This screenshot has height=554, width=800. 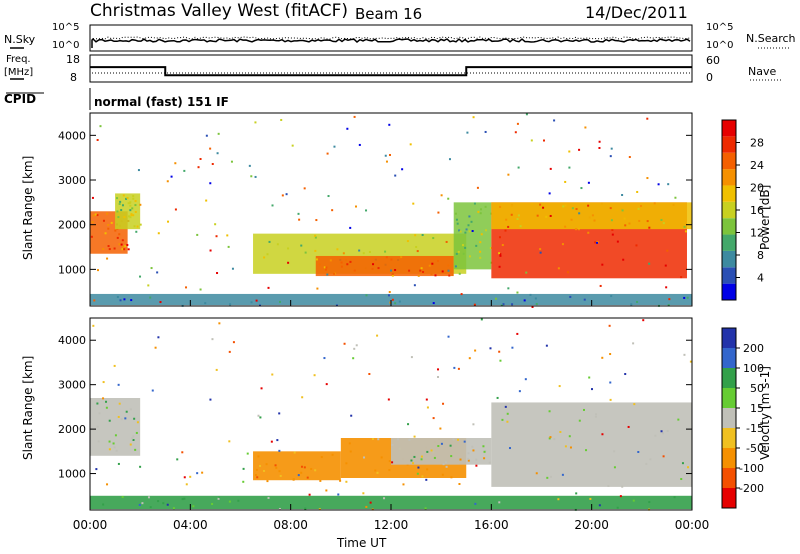 I want to click on xtick-label: 00:00, so click(x=692, y=525).